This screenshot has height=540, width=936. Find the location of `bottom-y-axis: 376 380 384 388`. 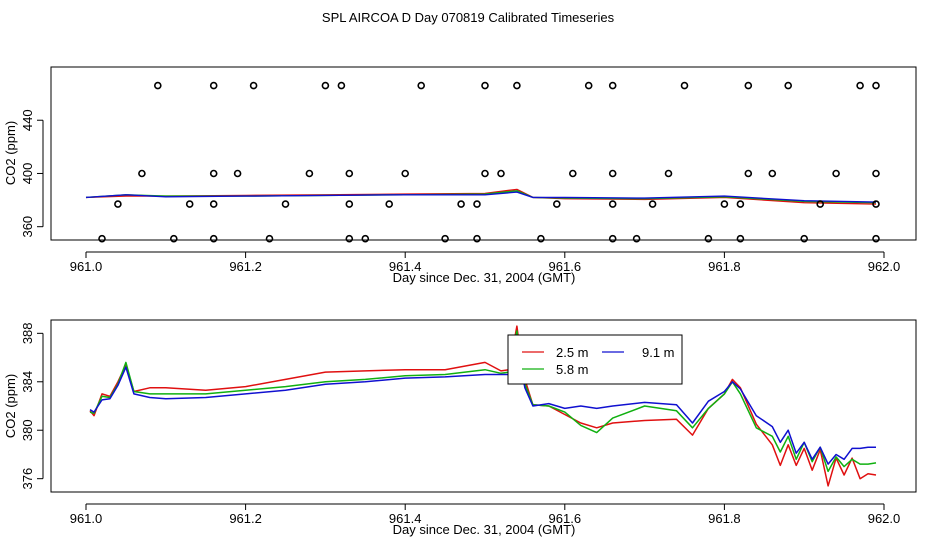

bottom-y-axis: 376 380 384 388 is located at coordinates (32, 406).